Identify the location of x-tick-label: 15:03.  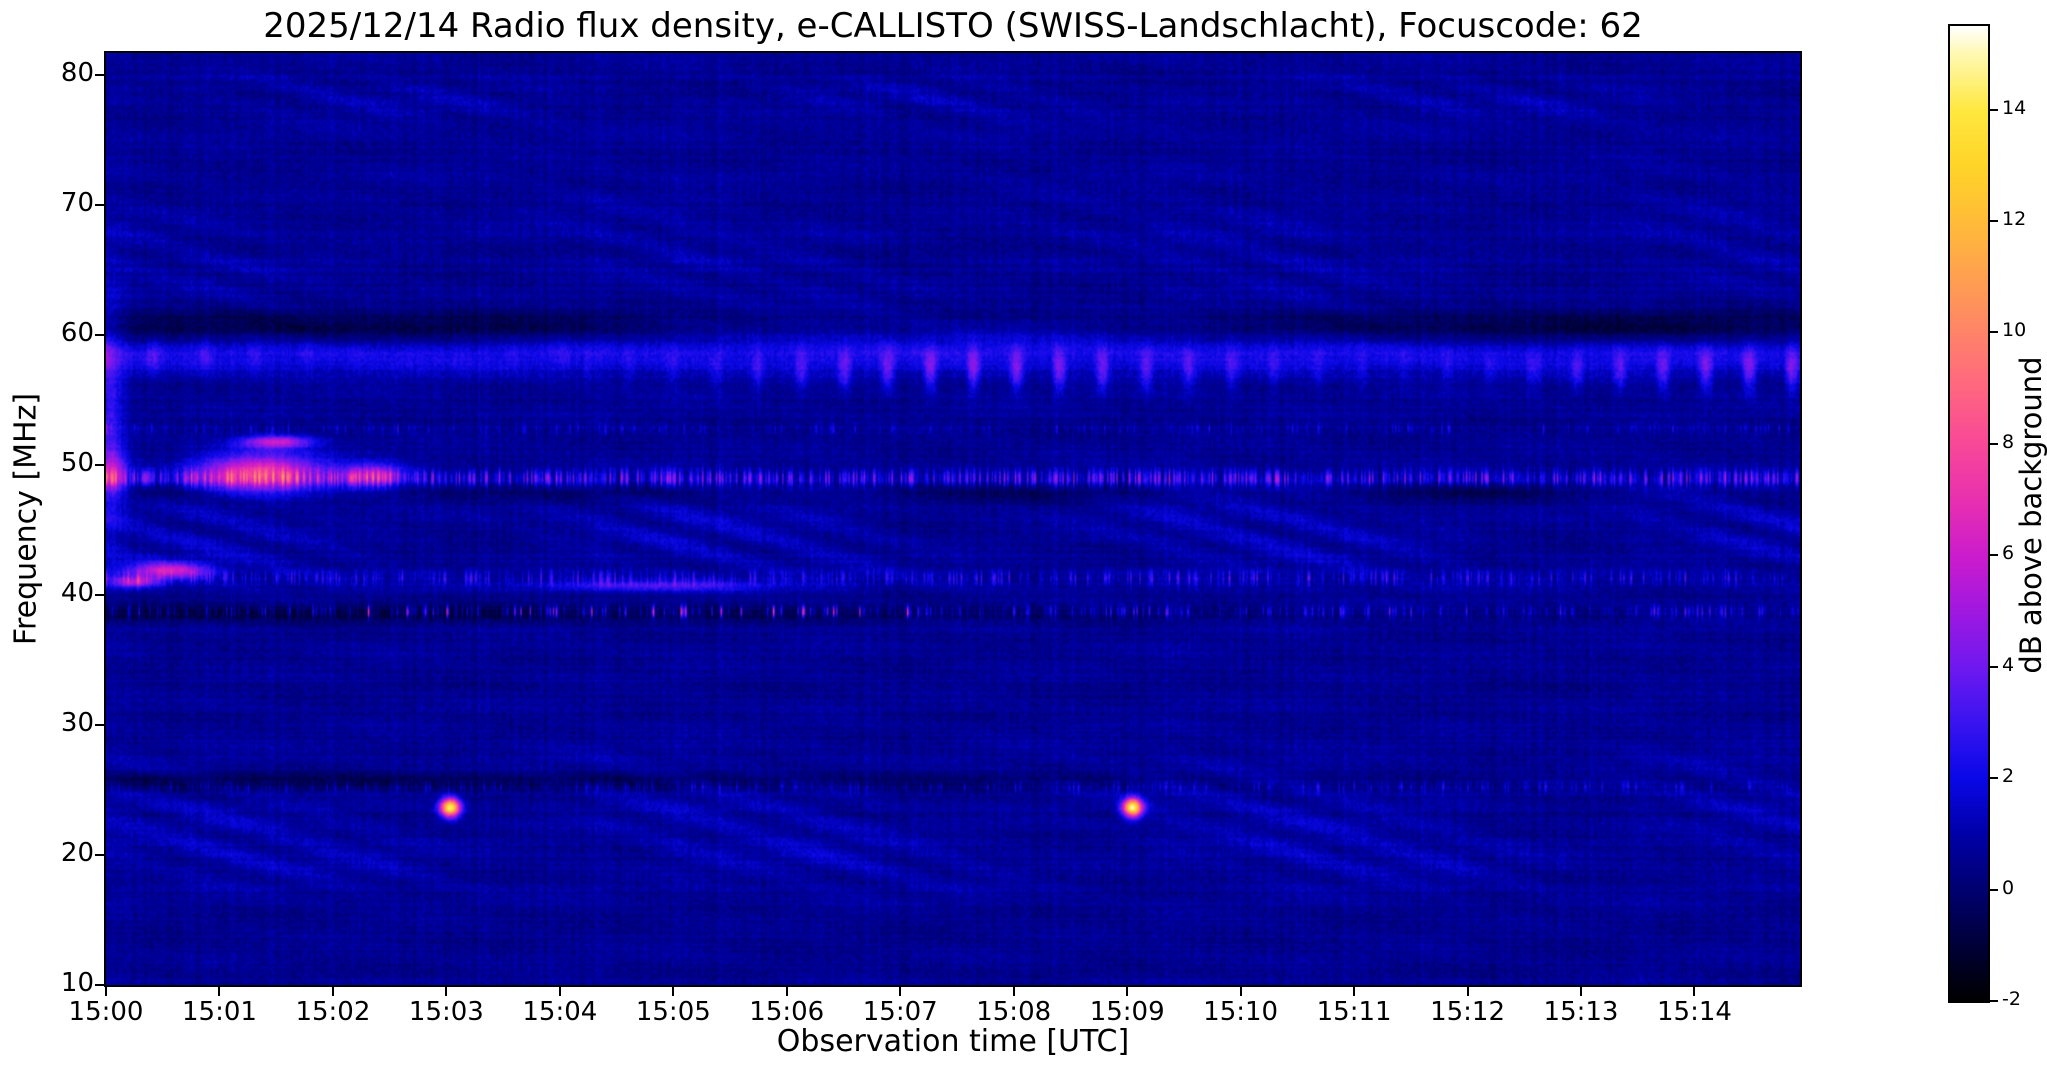
(446, 1012).